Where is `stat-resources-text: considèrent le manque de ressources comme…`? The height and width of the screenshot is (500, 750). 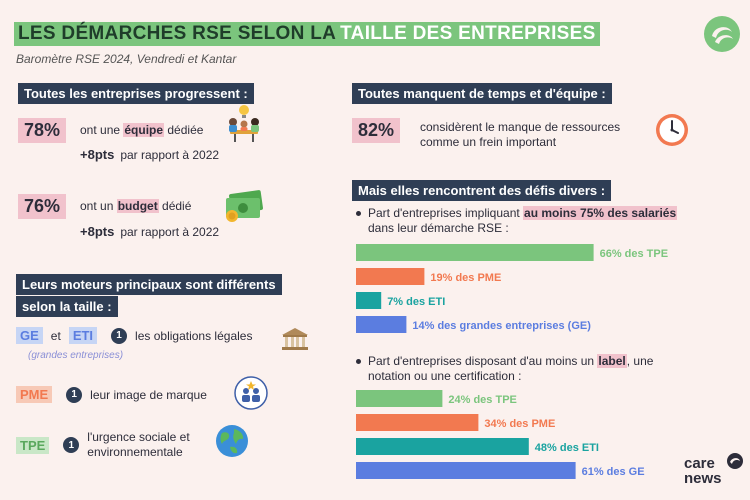
stat-resources-text: considèrent le manque de ressources comme… is located at coordinates (520, 134).